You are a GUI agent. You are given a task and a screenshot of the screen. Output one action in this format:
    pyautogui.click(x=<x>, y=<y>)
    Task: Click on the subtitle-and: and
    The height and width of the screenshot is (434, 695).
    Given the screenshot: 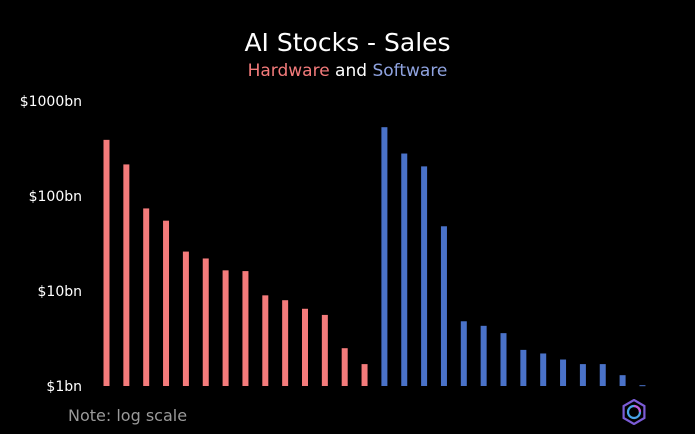 What is the action you would take?
    pyautogui.click(x=351, y=71)
    